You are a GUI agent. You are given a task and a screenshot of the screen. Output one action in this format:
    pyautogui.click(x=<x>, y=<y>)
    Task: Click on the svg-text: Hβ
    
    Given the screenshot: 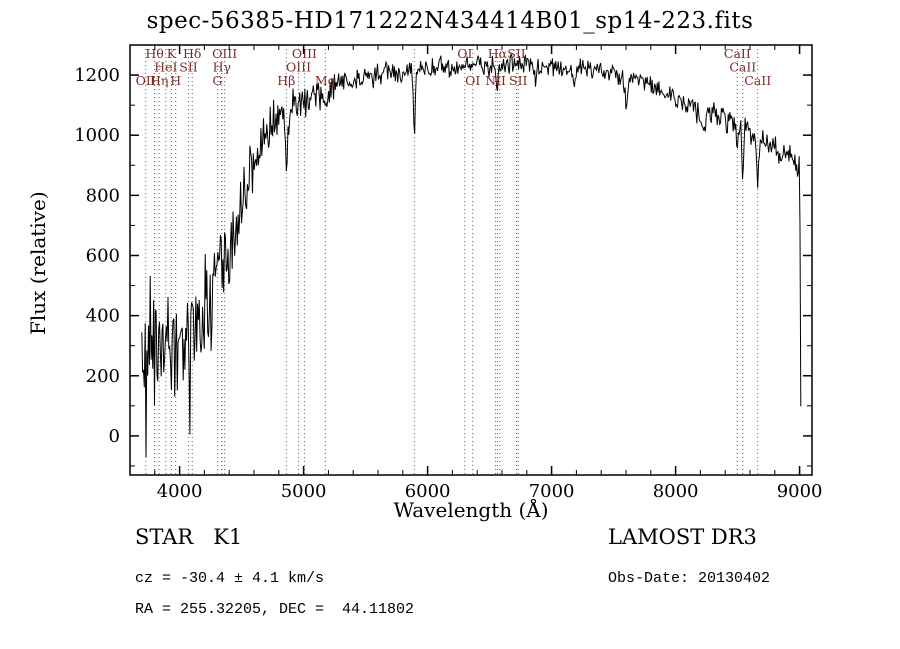 What is the action you would take?
    pyautogui.click(x=286, y=80)
    